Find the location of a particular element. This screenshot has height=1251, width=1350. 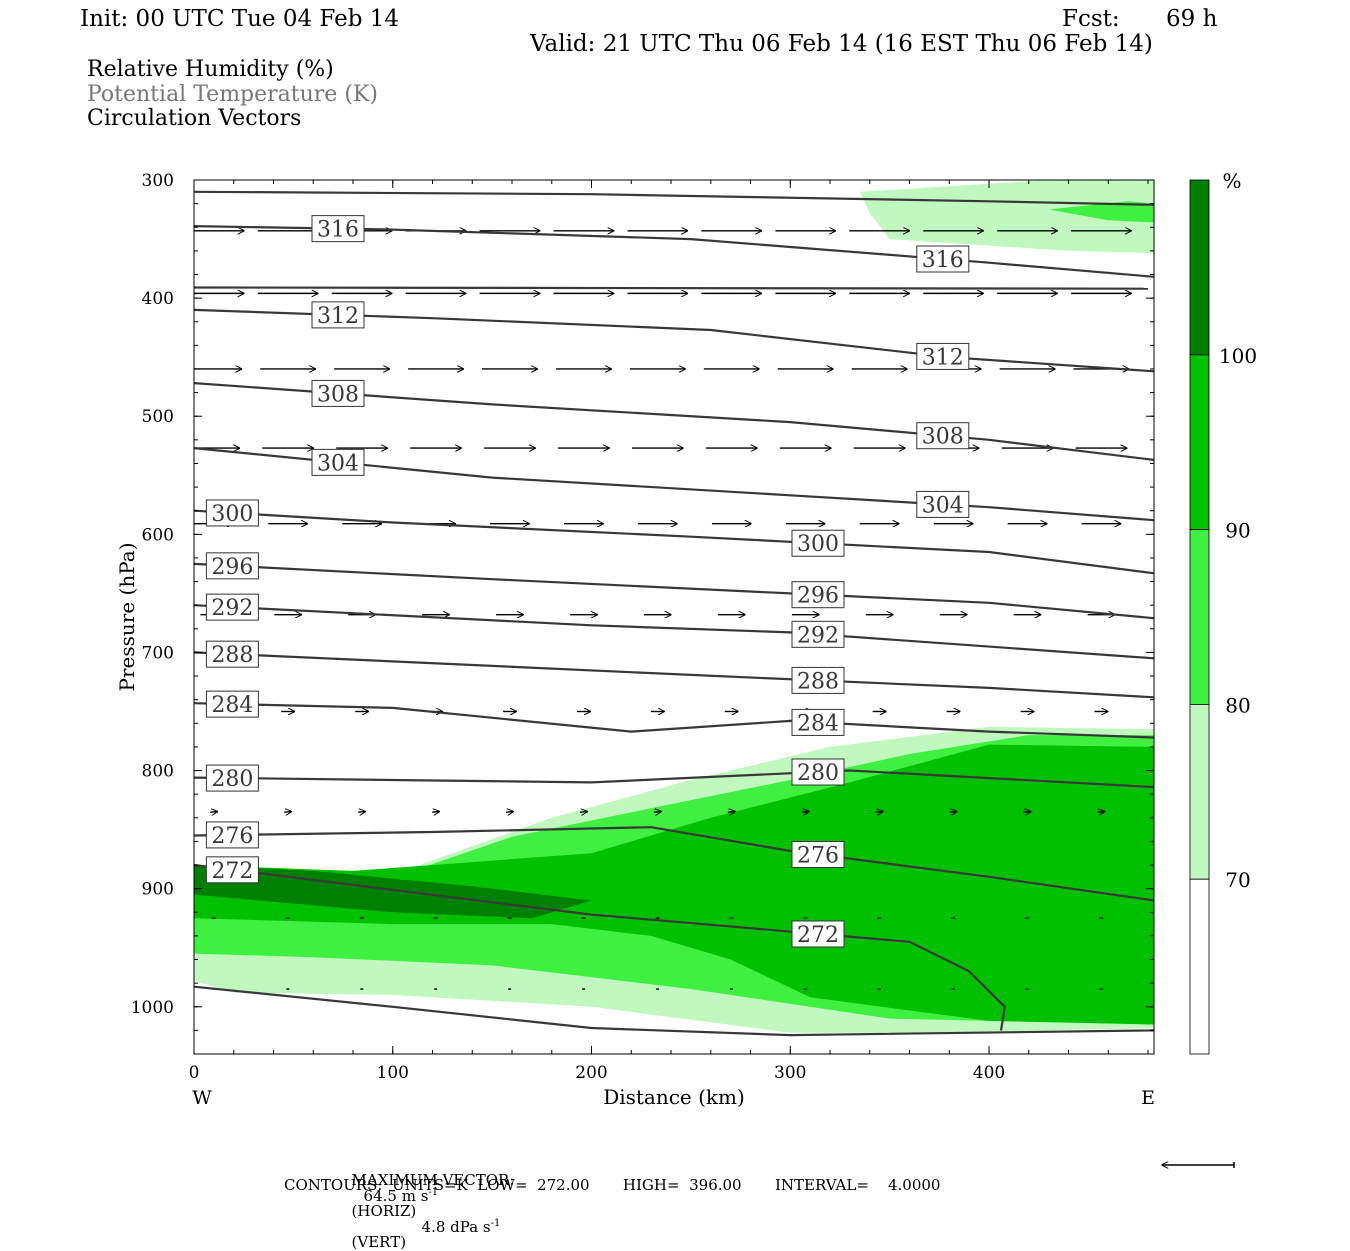

max-vector-vert: 4.8 dPa s is located at coordinates (456, 1227).